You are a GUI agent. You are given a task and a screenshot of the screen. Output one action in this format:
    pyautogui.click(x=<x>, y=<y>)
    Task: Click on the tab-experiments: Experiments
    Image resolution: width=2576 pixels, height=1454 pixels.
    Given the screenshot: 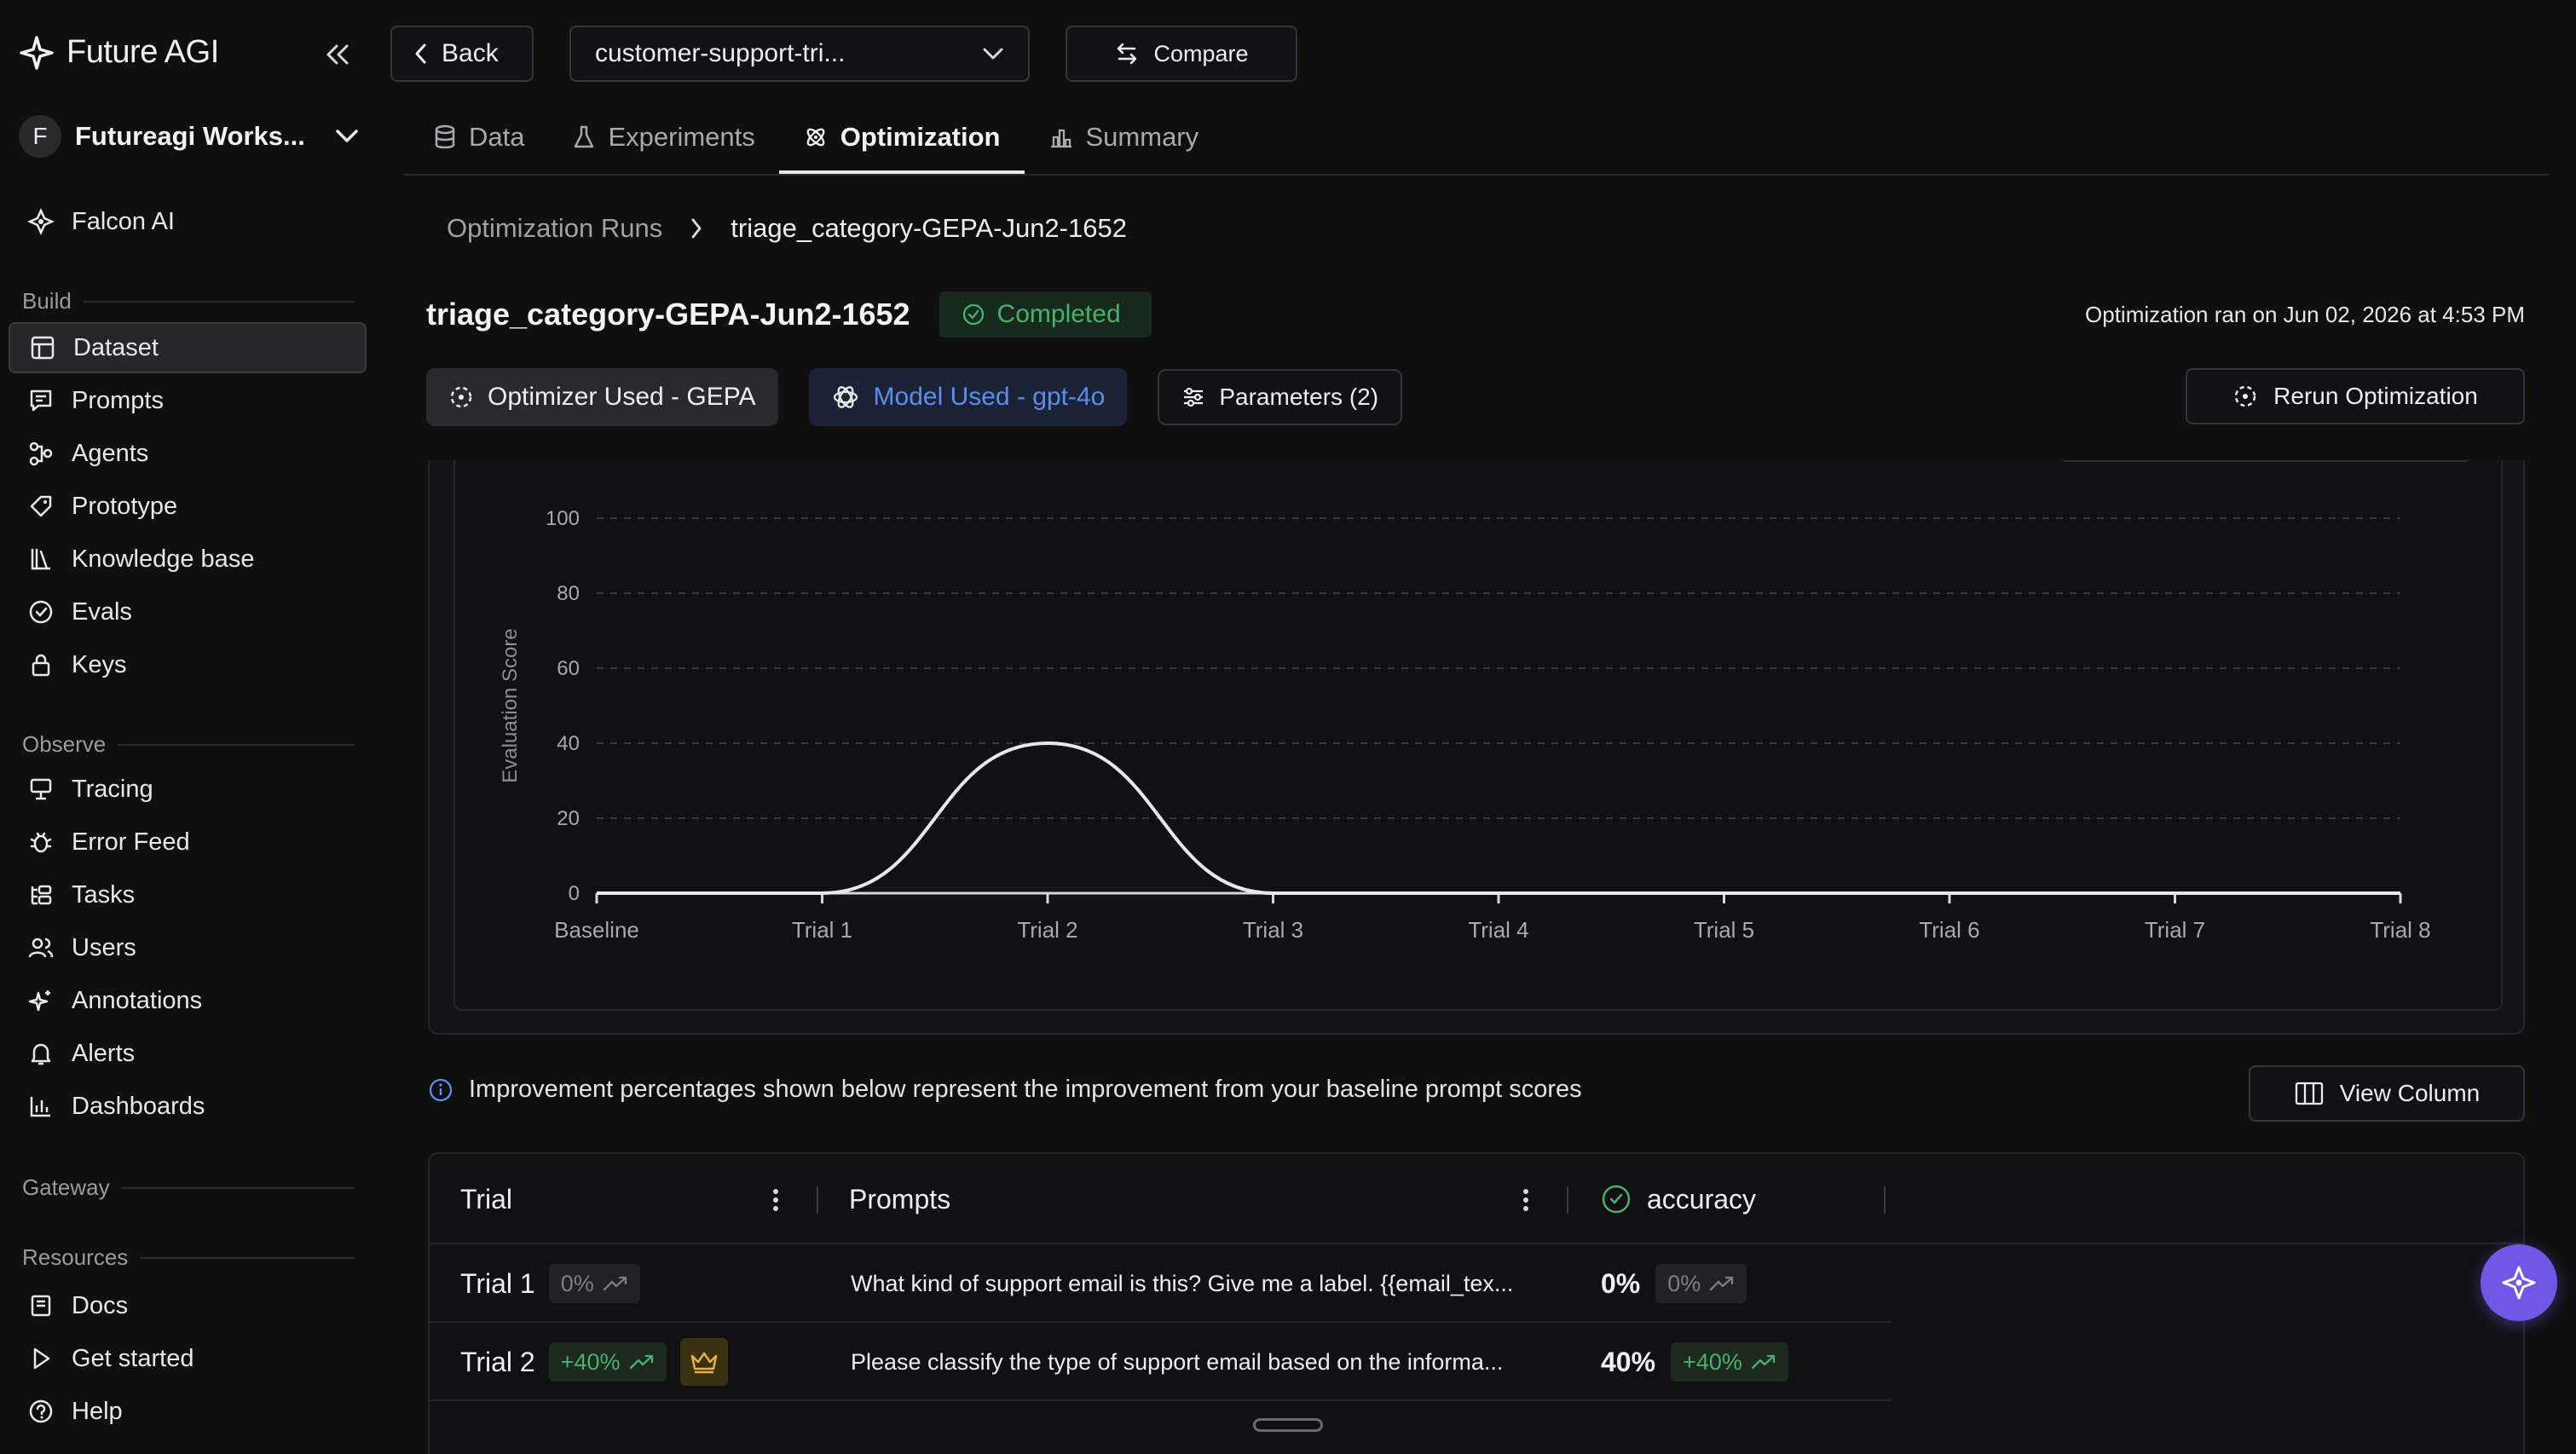 What is the action you would take?
    pyautogui.click(x=663, y=137)
    